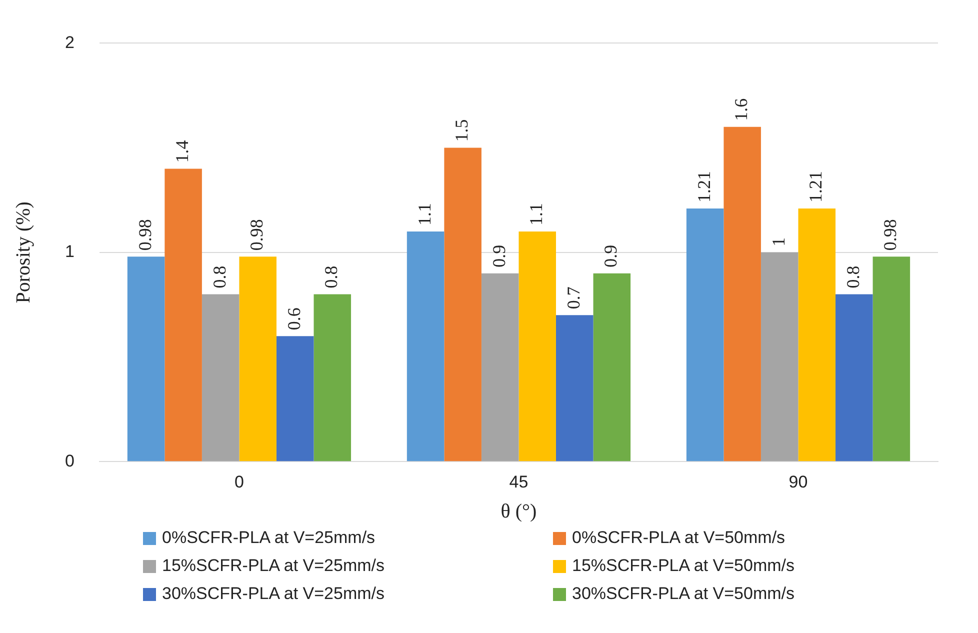  What do you see at coordinates (69, 252) in the screenshot?
I see `y-tick-label: 1` at bounding box center [69, 252].